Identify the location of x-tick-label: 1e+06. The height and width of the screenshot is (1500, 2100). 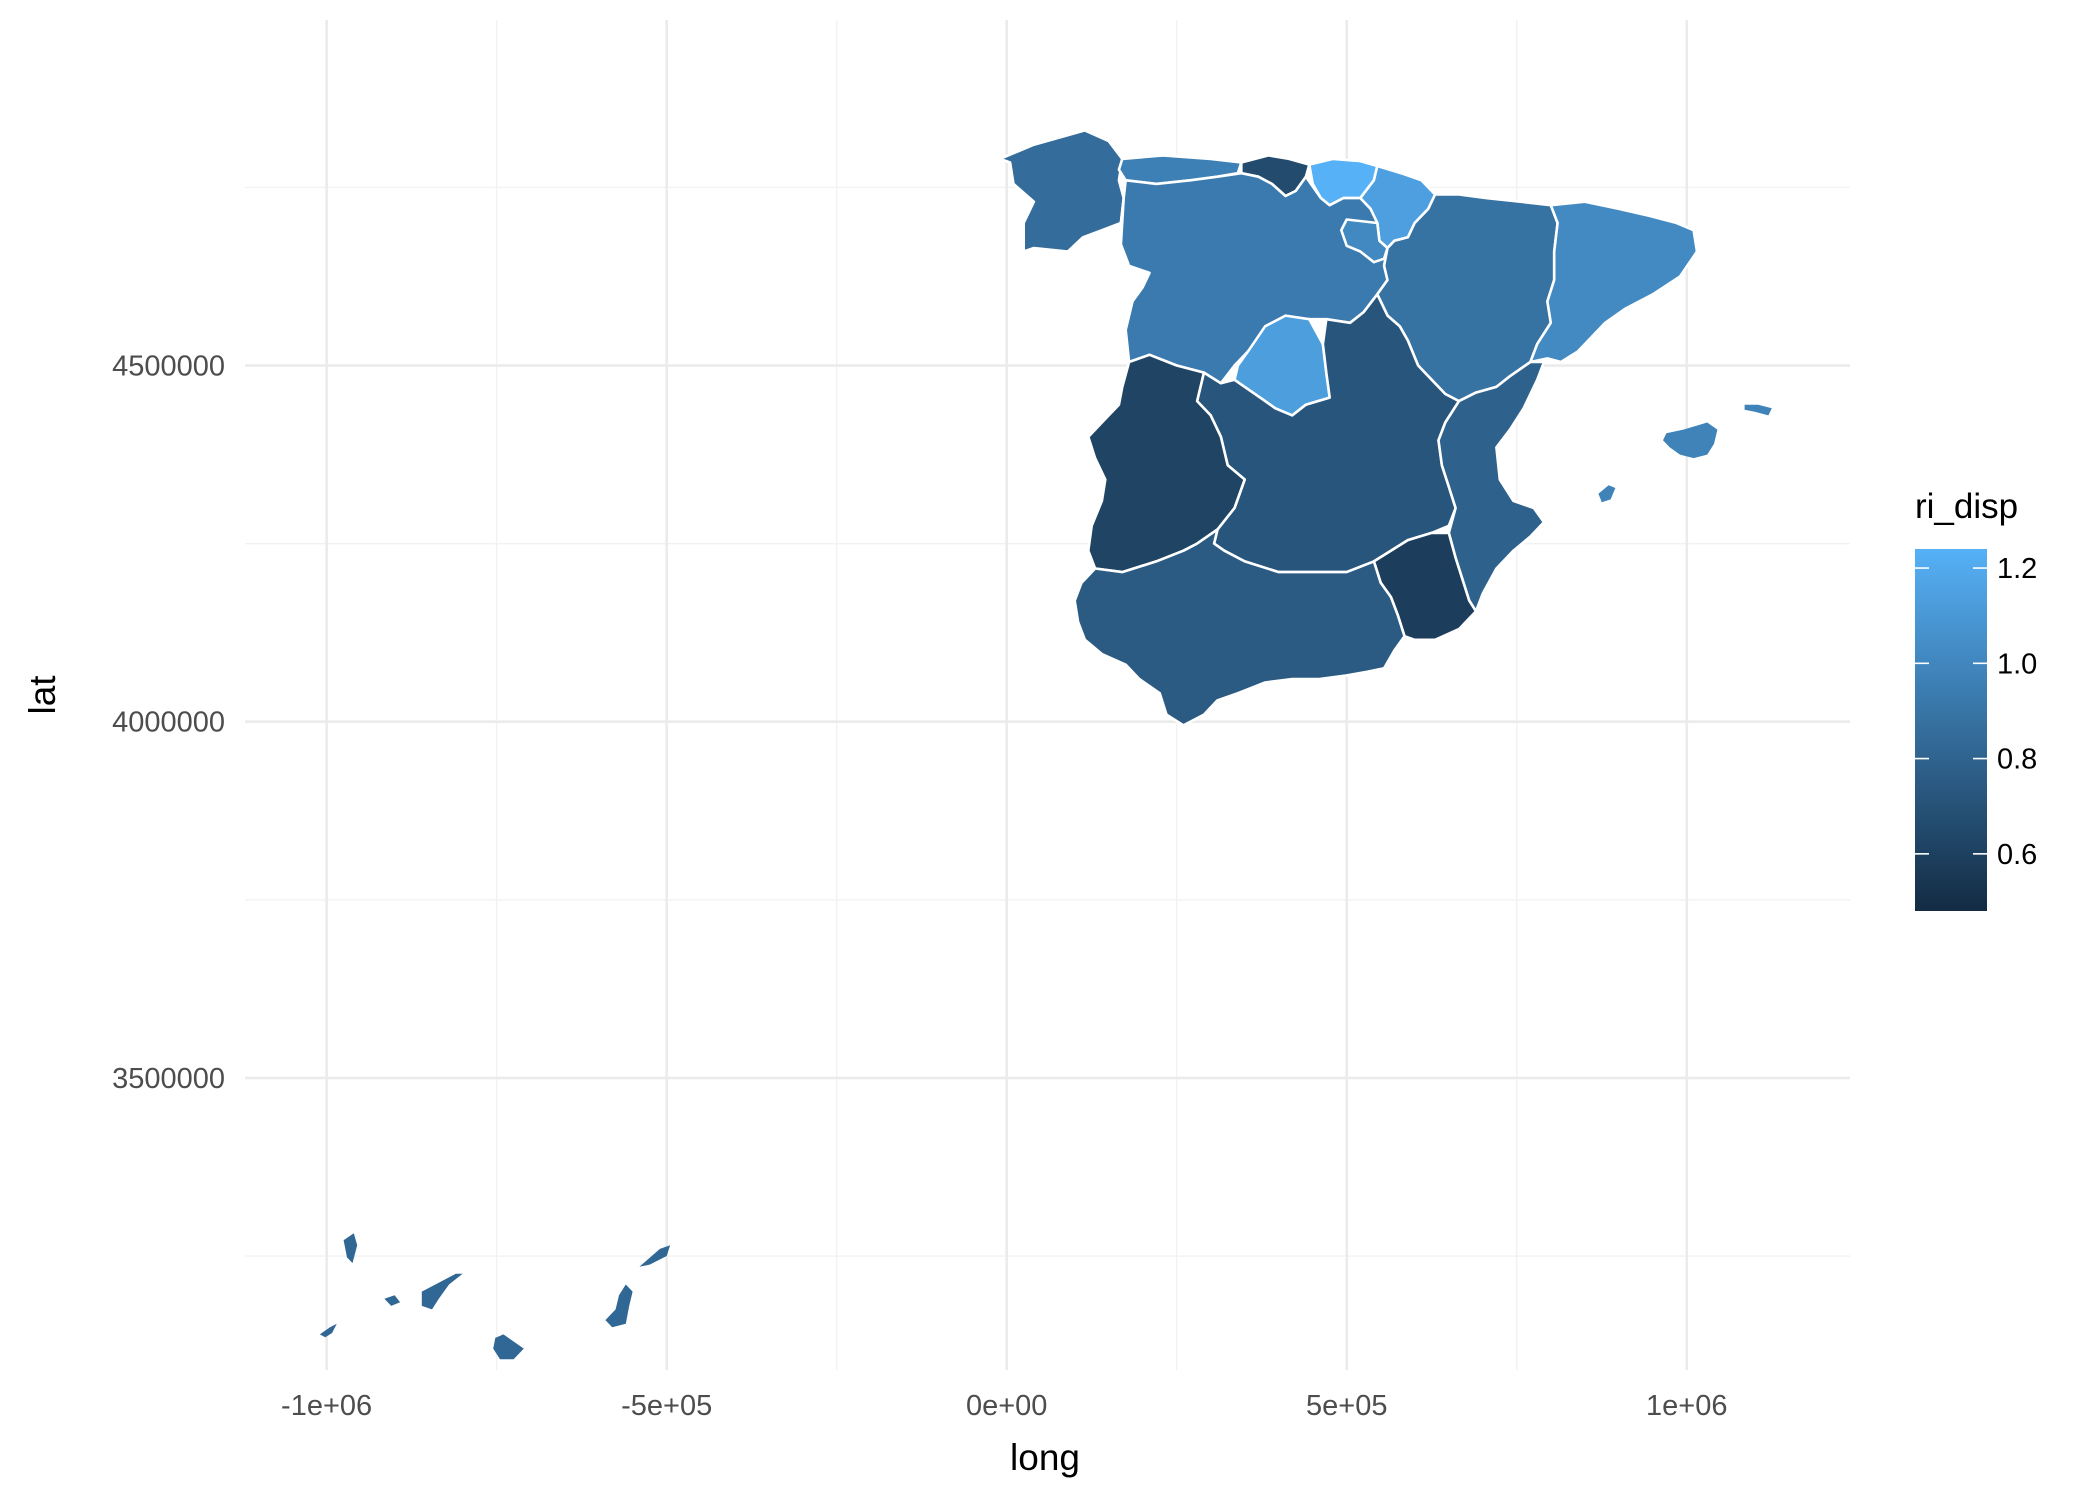
(1686, 1406).